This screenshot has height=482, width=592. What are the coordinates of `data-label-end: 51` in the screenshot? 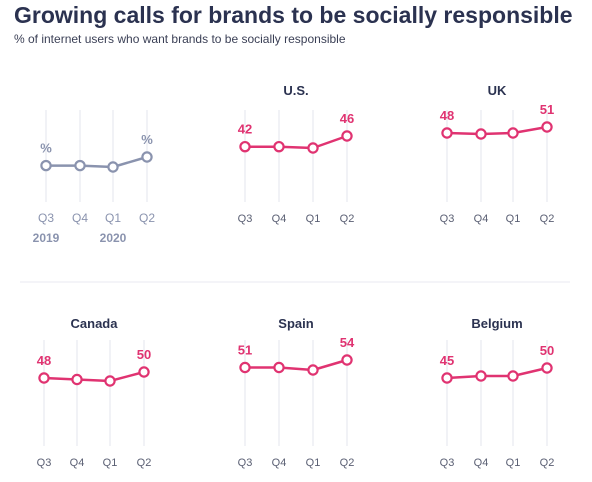 It's located at (547, 109).